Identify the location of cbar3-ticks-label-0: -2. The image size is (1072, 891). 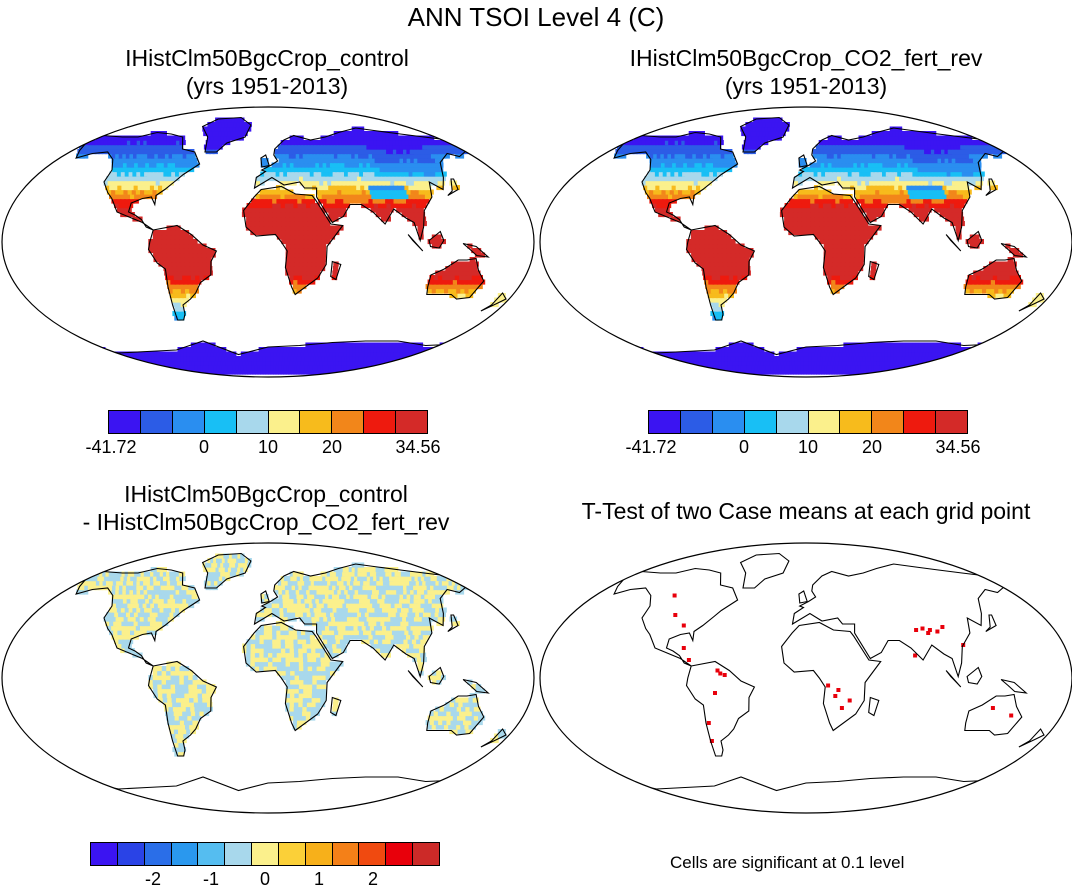
(153, 879).